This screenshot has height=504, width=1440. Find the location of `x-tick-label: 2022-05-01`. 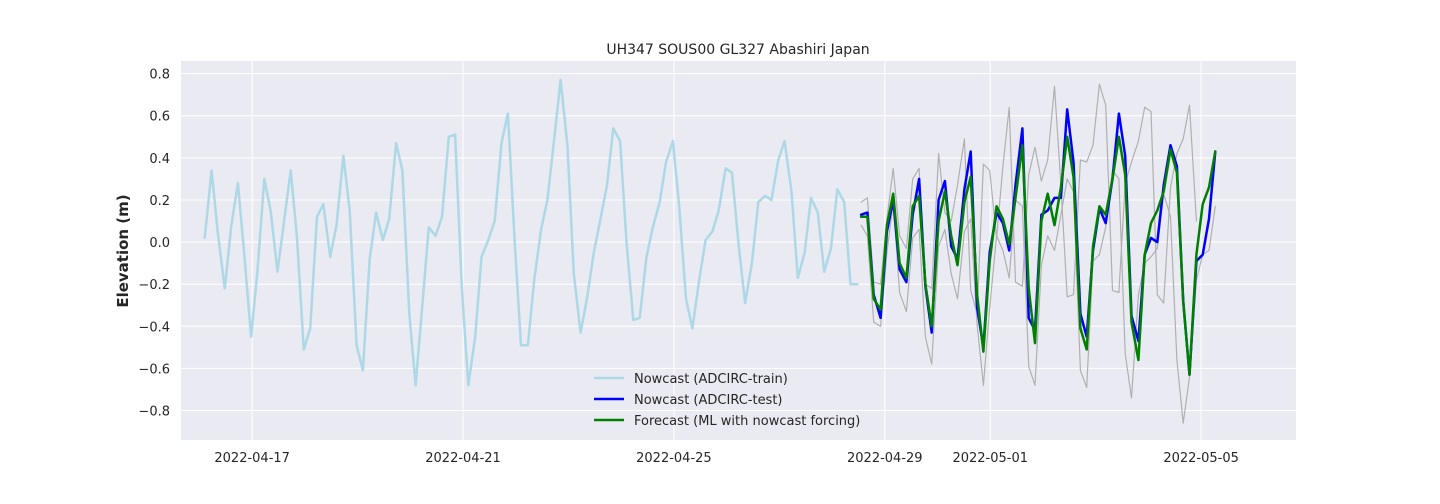

x-tick-label: 2022-05-01 is located at coordinates (990, 458).